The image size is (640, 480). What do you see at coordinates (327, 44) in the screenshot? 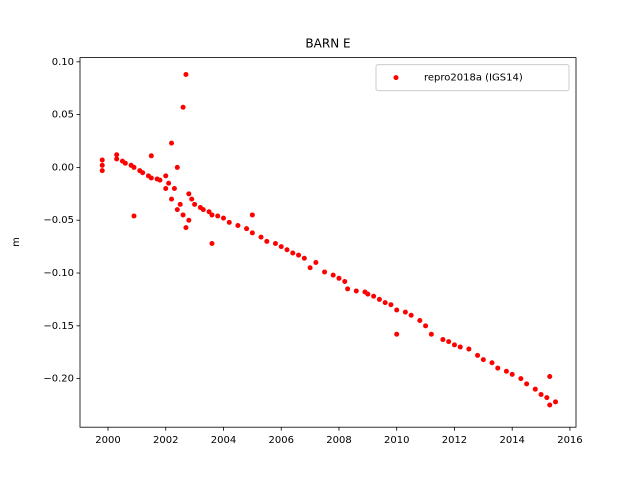
I see `chart-title: BARN E` at bounding box center [327, 44].